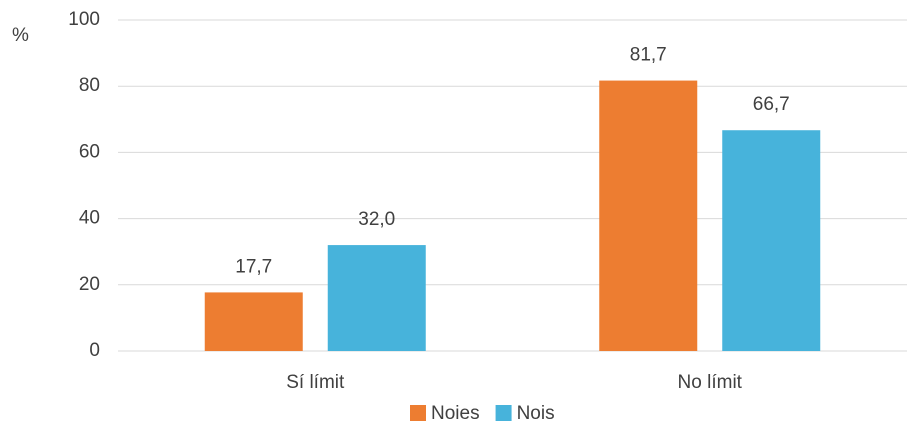  What do you see at coordinates (648, 55) in the screenshot?
I see `data-label: 81,7` at bounding box center [648, 55].